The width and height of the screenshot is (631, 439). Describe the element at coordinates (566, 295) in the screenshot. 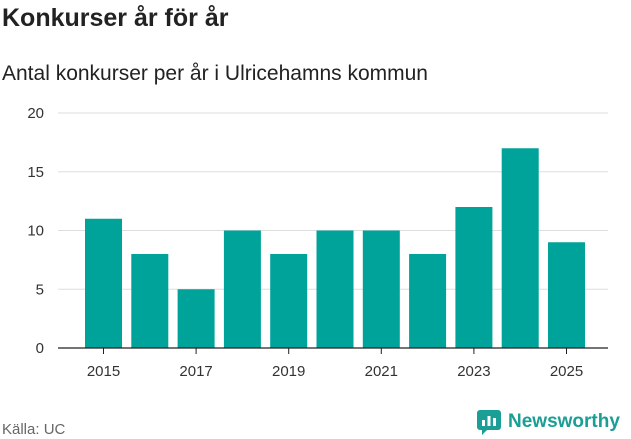

I see `bar-2025` at that location.